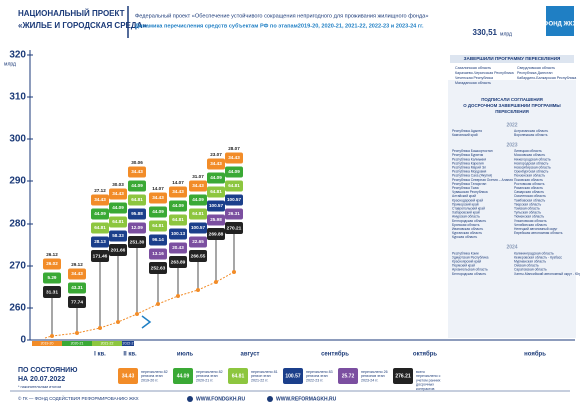 The height and width of the screenshot is (410, 580). I want to click on legend-line: перечислено 82, so click(209, 372).